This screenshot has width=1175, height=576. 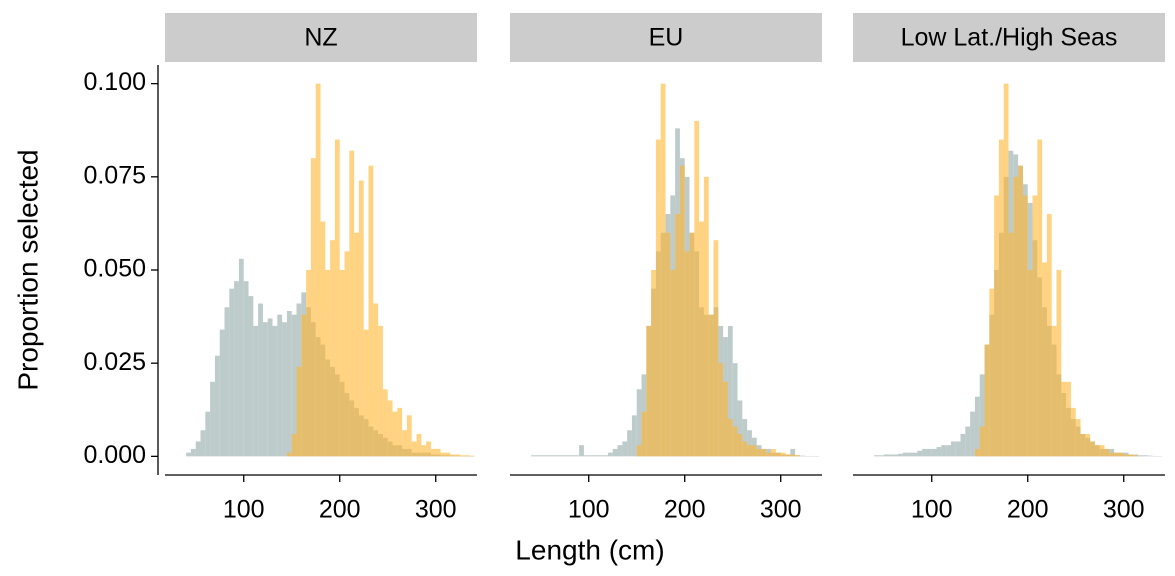 What do you see at coordinates (114, 455) in the screenshot?
I see `y-tick-label: 0.000` at bounding box center [114, 455].